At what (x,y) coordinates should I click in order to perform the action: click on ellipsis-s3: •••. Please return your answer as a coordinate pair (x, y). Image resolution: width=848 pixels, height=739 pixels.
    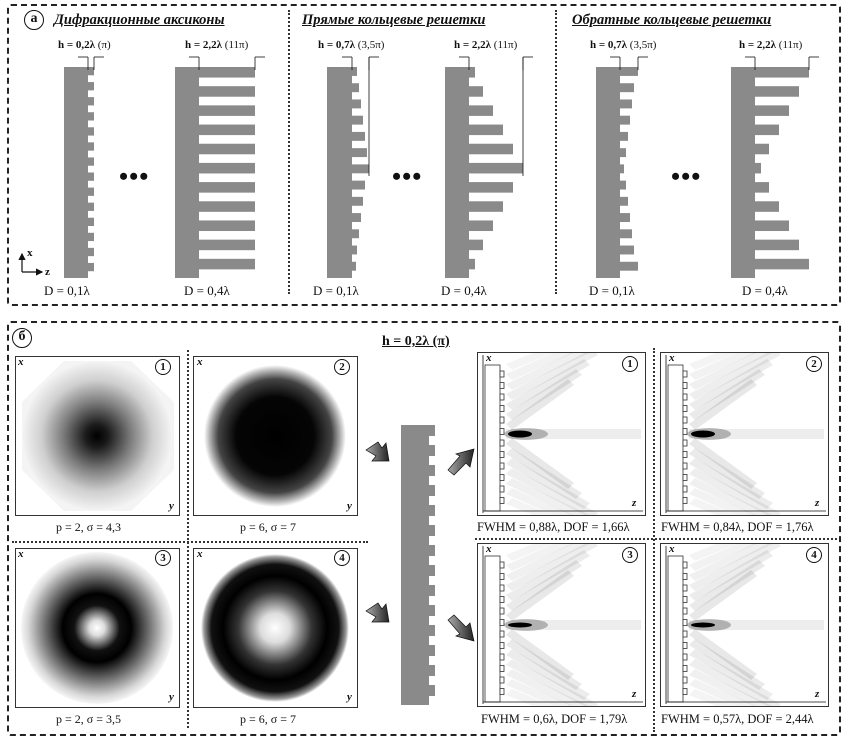
    Looking at the image, I should click on (686, 176).